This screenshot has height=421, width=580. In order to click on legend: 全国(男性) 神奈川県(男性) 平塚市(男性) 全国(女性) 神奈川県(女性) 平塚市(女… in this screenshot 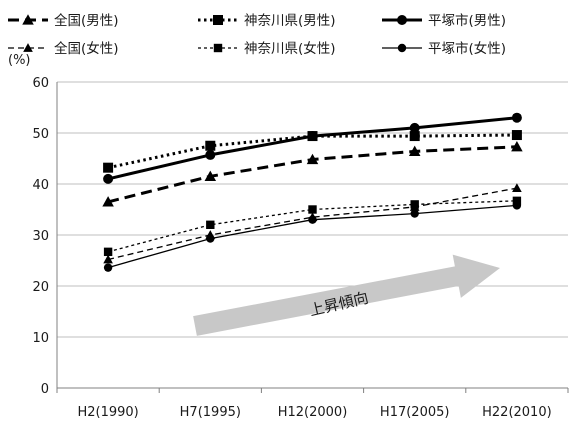, I will do `click(257, 34)`.